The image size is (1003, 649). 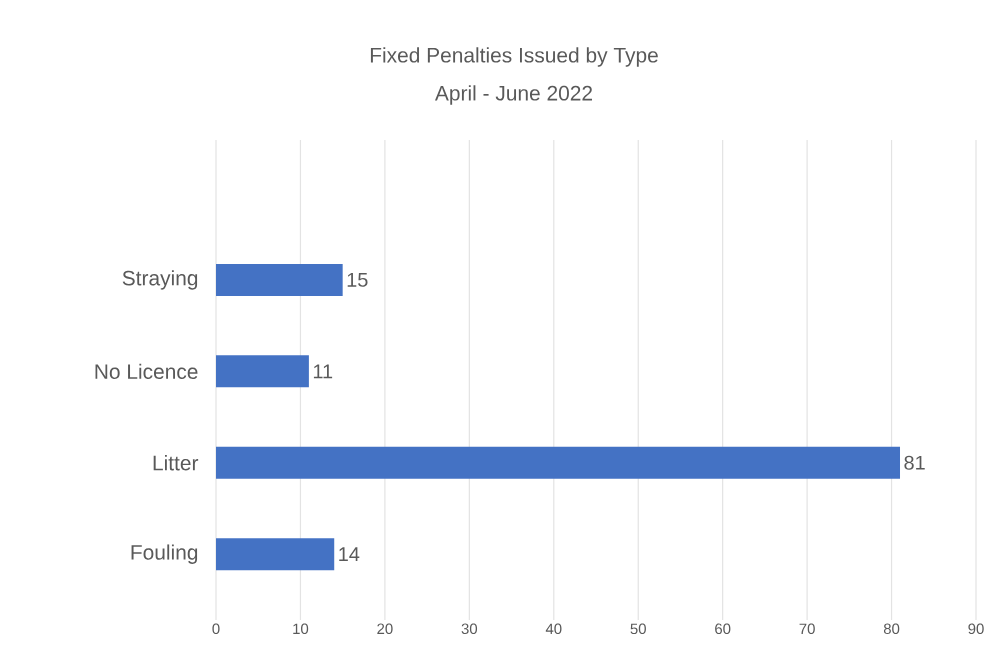 I want to click on data-label: 81, so click(x=914, y=462).